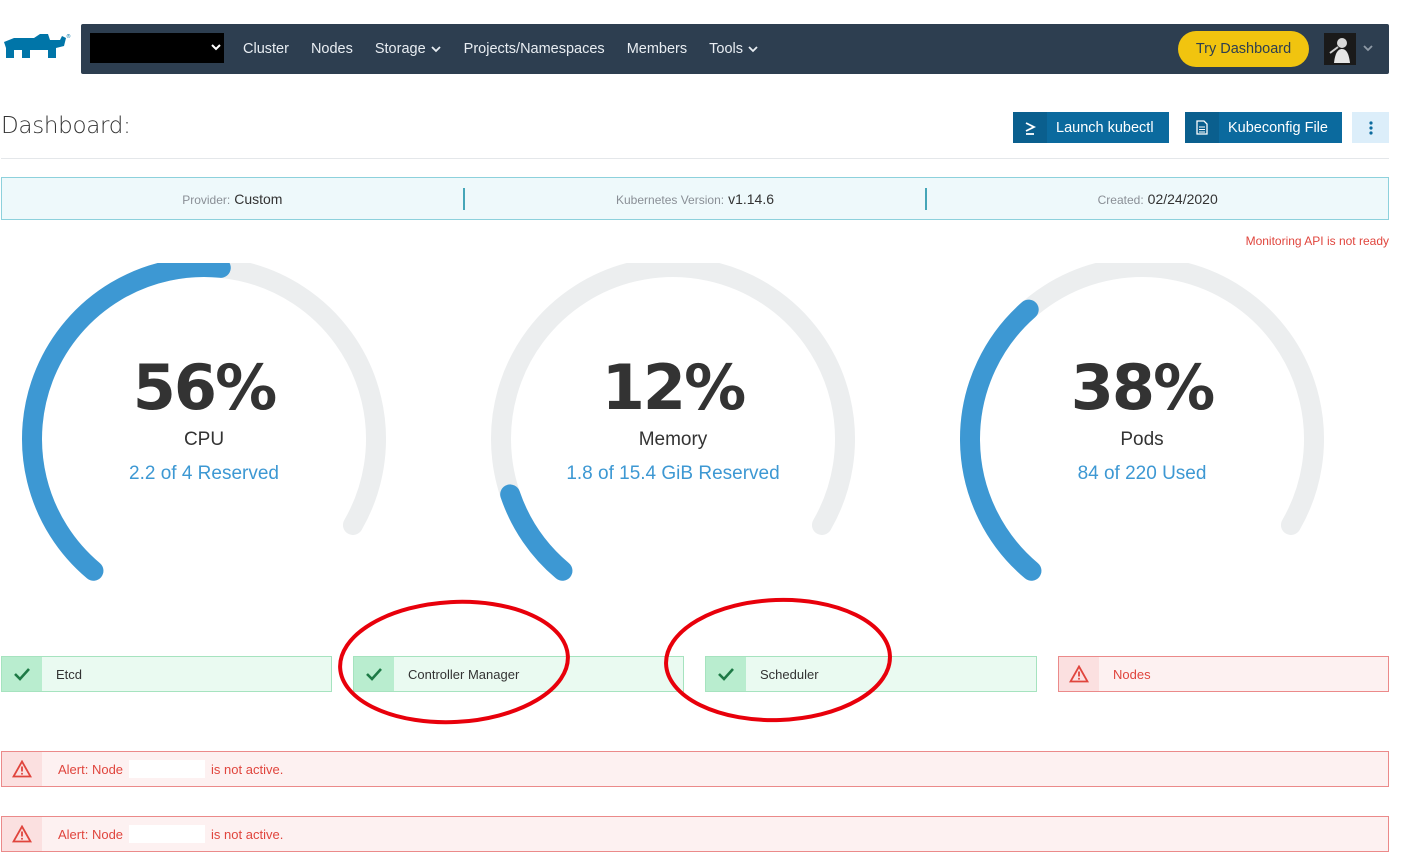 The height and width of the screenshot is (861, 1423). Describe the element at coordinates (266, 49) in the screenshot. I see `nav-cluster: Cluster` at that location.